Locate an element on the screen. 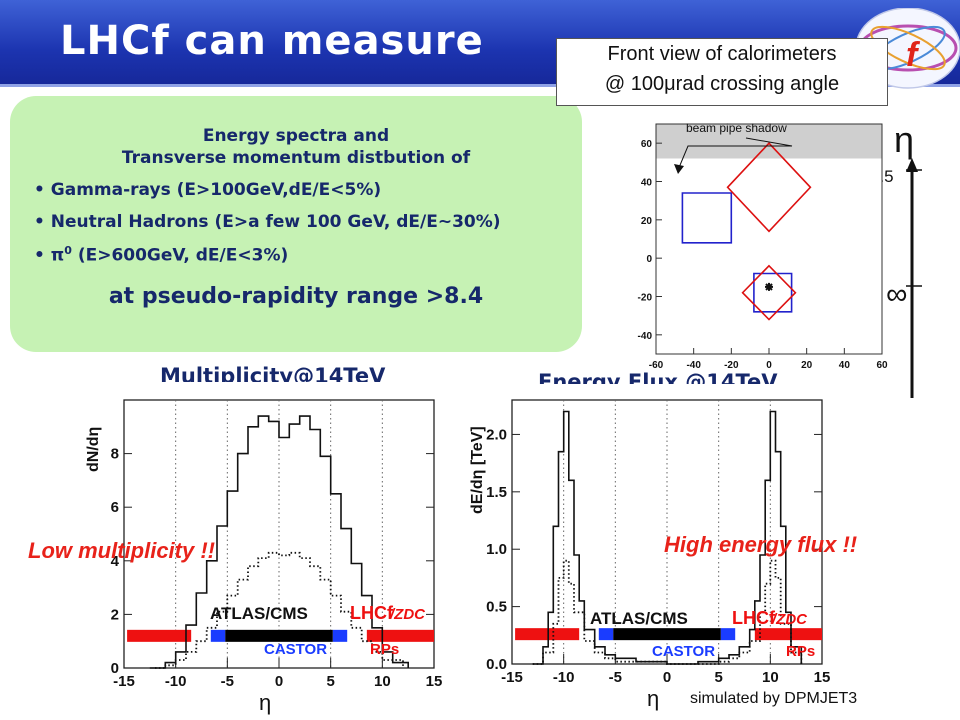  beam-pipe-shadow-pointer is located at coordinates (735, 154).